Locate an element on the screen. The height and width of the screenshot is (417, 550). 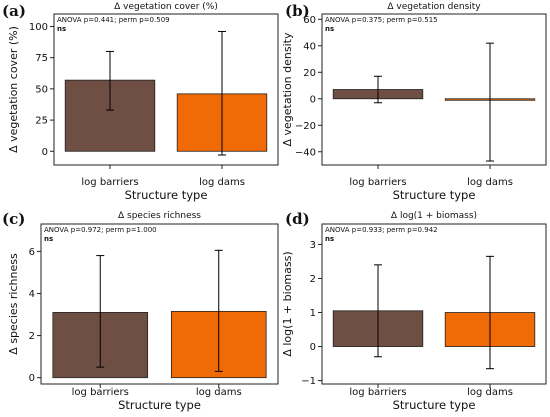
stats-annotation: ANOVA p=0.972; perm p=1.000 is located at coordinates (100, 230).